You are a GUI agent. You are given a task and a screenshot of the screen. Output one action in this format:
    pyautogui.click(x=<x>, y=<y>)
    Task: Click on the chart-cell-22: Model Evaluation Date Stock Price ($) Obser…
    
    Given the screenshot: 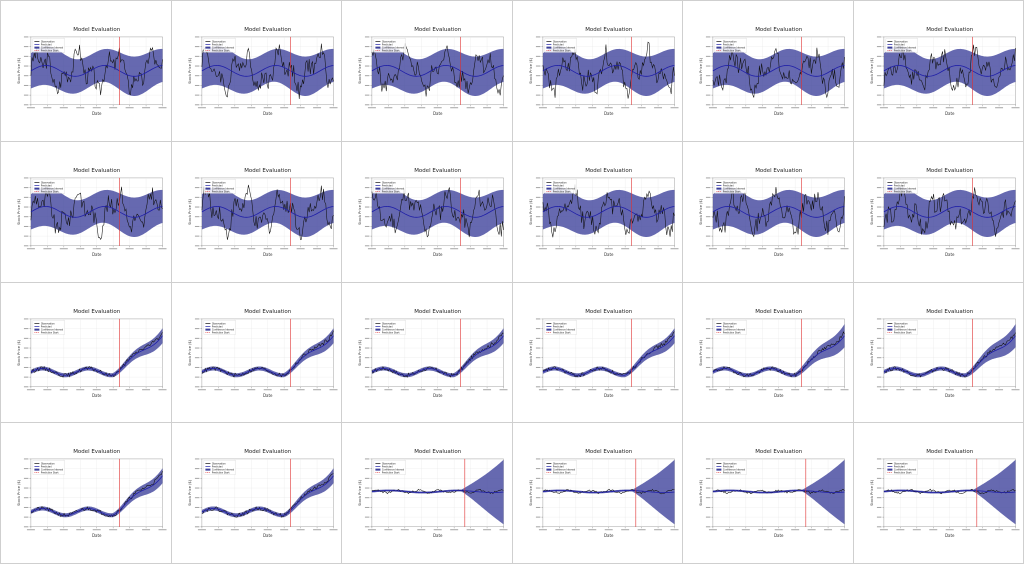 What is the action you would take?
    pyautogui.click(x=597, y=493)
    